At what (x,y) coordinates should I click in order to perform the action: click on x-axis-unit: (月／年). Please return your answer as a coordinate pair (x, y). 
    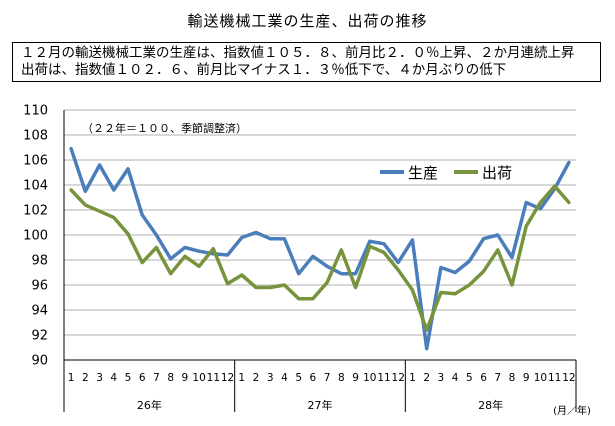
    Looking at the image, I should click on (572, 410).